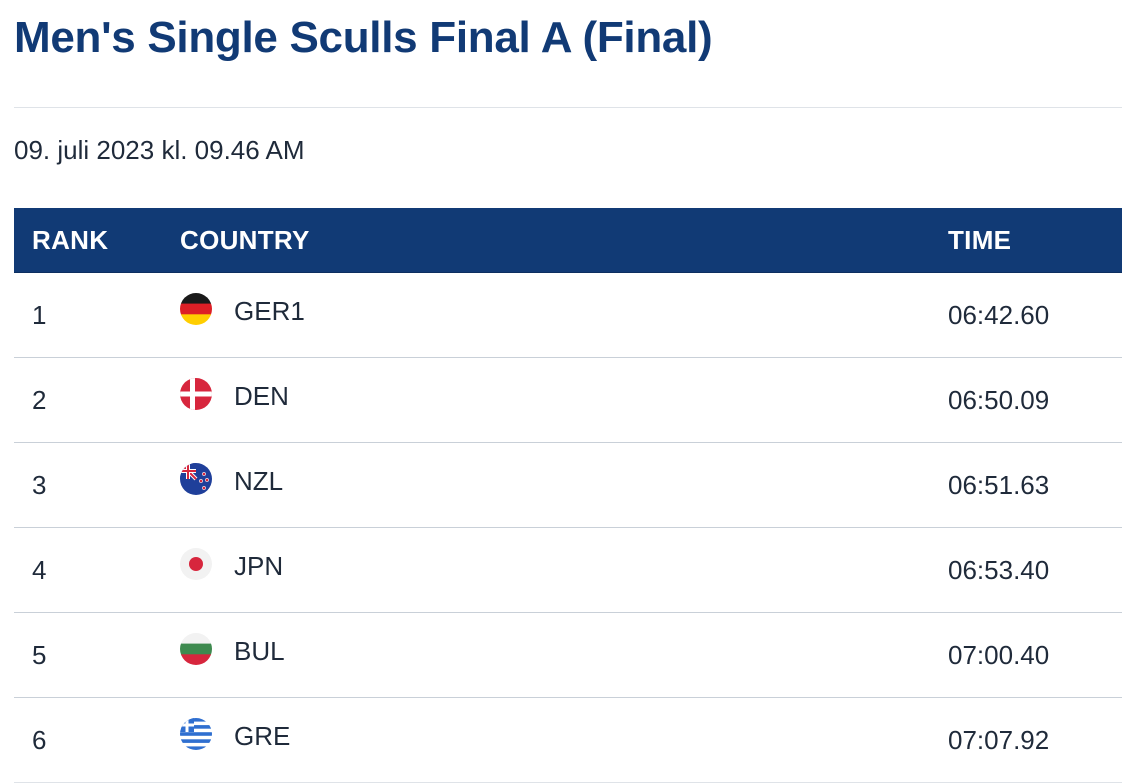  Describe the element at coordinates (39, 315) in the screenshot. I see `rank-cell: 1` at that location.